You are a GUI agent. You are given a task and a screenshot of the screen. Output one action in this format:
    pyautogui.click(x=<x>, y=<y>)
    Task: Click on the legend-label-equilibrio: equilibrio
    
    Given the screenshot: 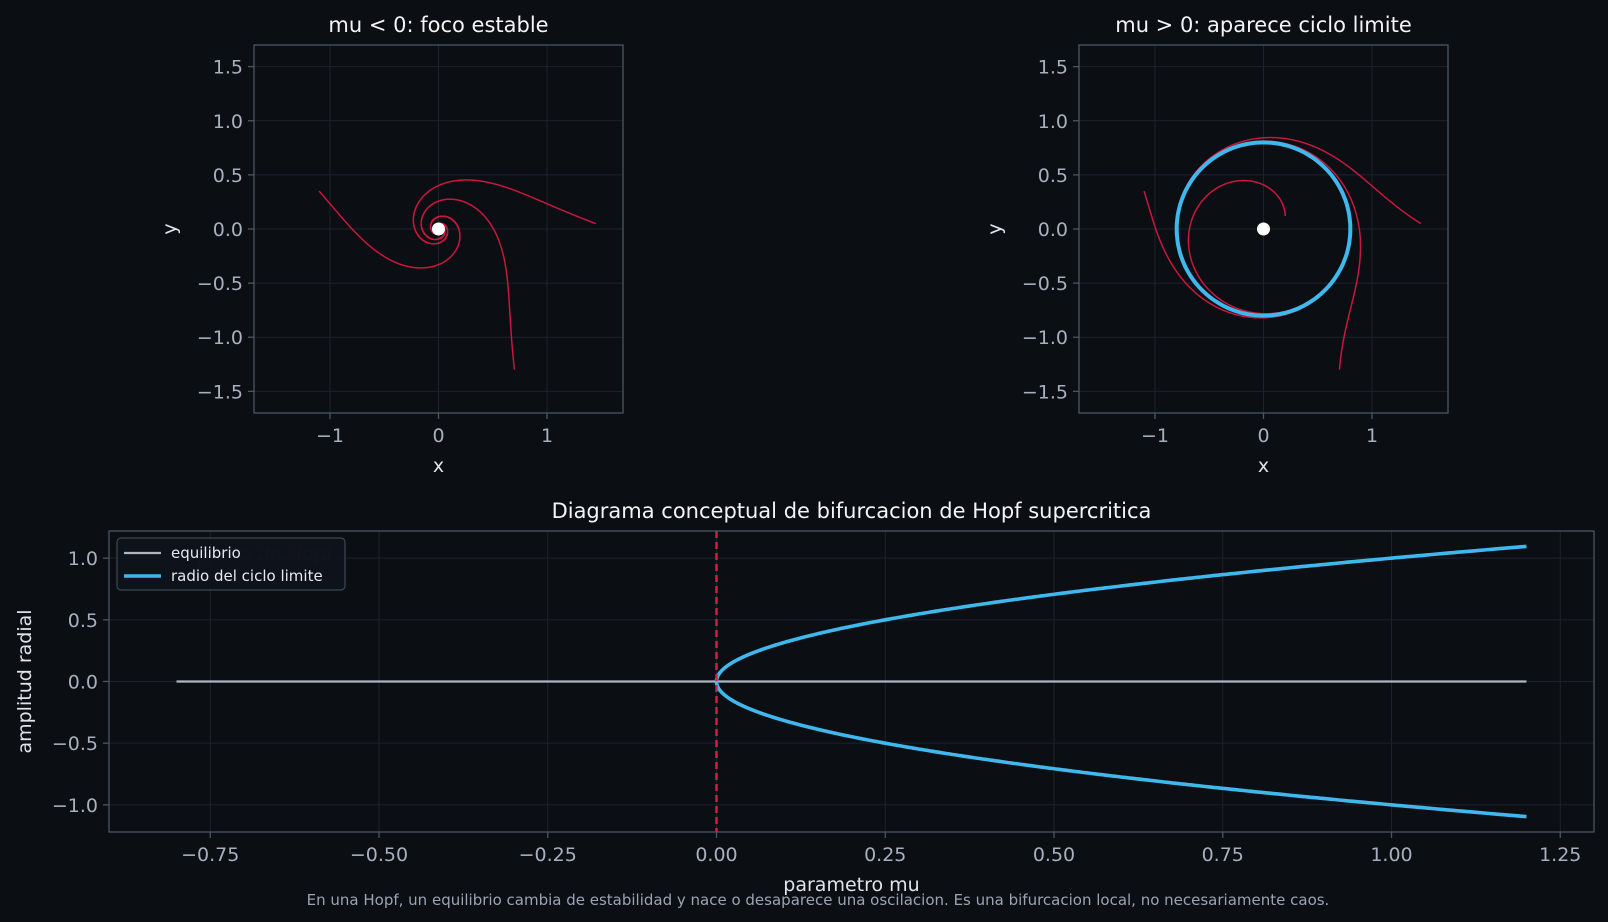 What is the action you would take?
    pyautogui.click(x=206, y=553)
    